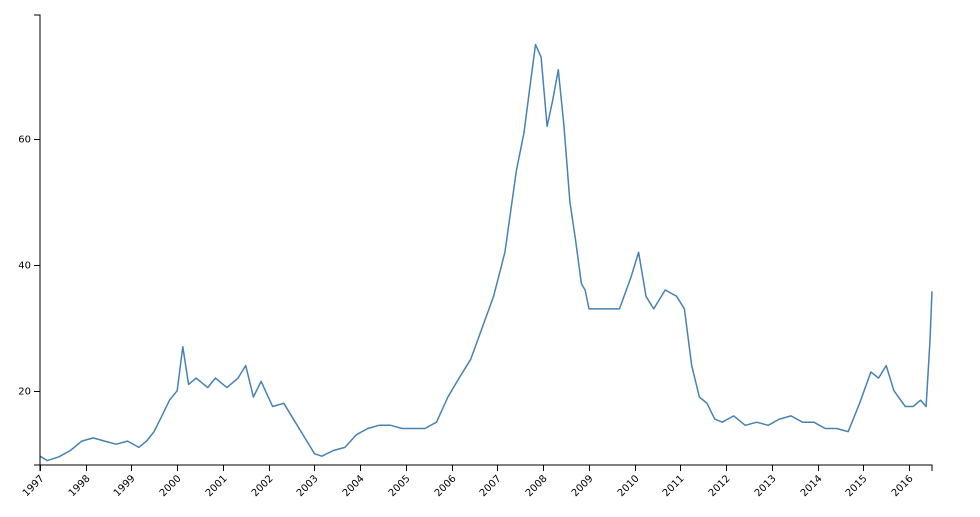 The width and height of the screenshot is (980, 517). Describe the element at coordinates (491, 486) in the screenshot. I see `x-tick-label: 2007` at that location.